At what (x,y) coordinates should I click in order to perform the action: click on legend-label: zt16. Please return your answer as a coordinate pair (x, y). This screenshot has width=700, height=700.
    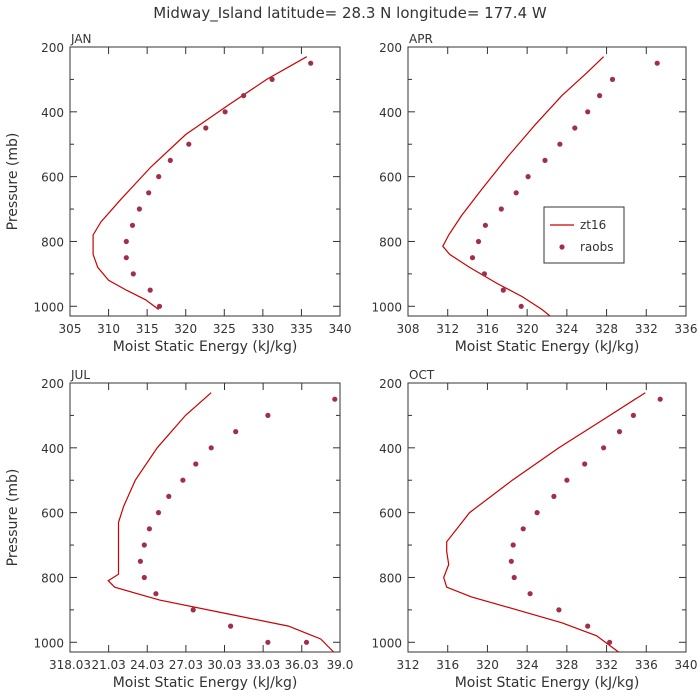
    Looking at the image, I should click on (593, 225).